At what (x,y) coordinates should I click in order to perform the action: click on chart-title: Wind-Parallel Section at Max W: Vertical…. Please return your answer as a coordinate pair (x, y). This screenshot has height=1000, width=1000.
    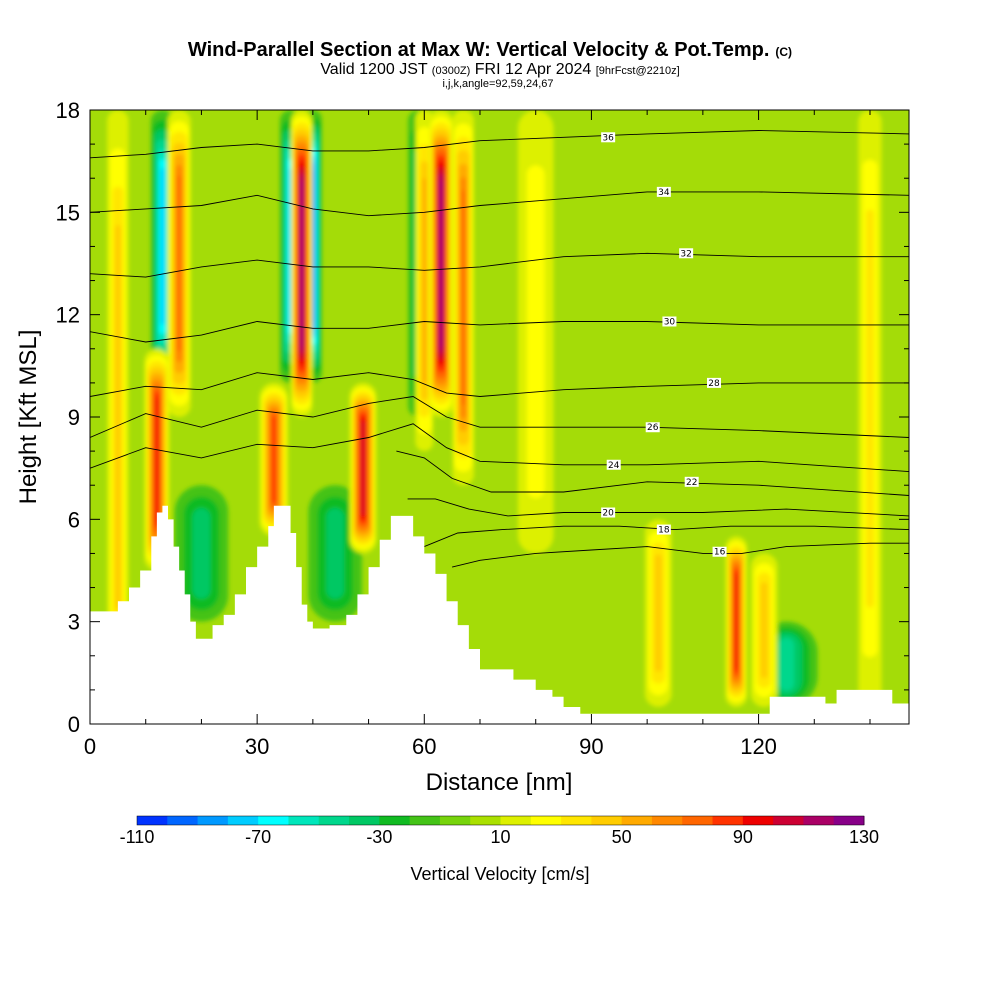
    Looking at the image, I should click on (490, 50).